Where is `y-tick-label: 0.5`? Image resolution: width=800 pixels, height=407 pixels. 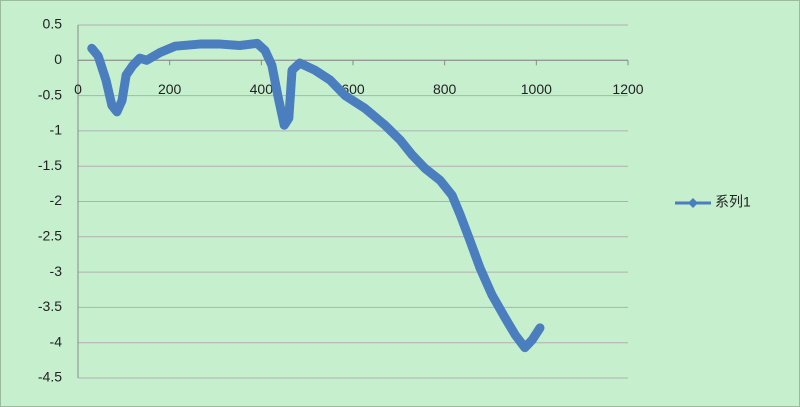
y-tick-label: 0.5 is located at coordinates (53, 24).